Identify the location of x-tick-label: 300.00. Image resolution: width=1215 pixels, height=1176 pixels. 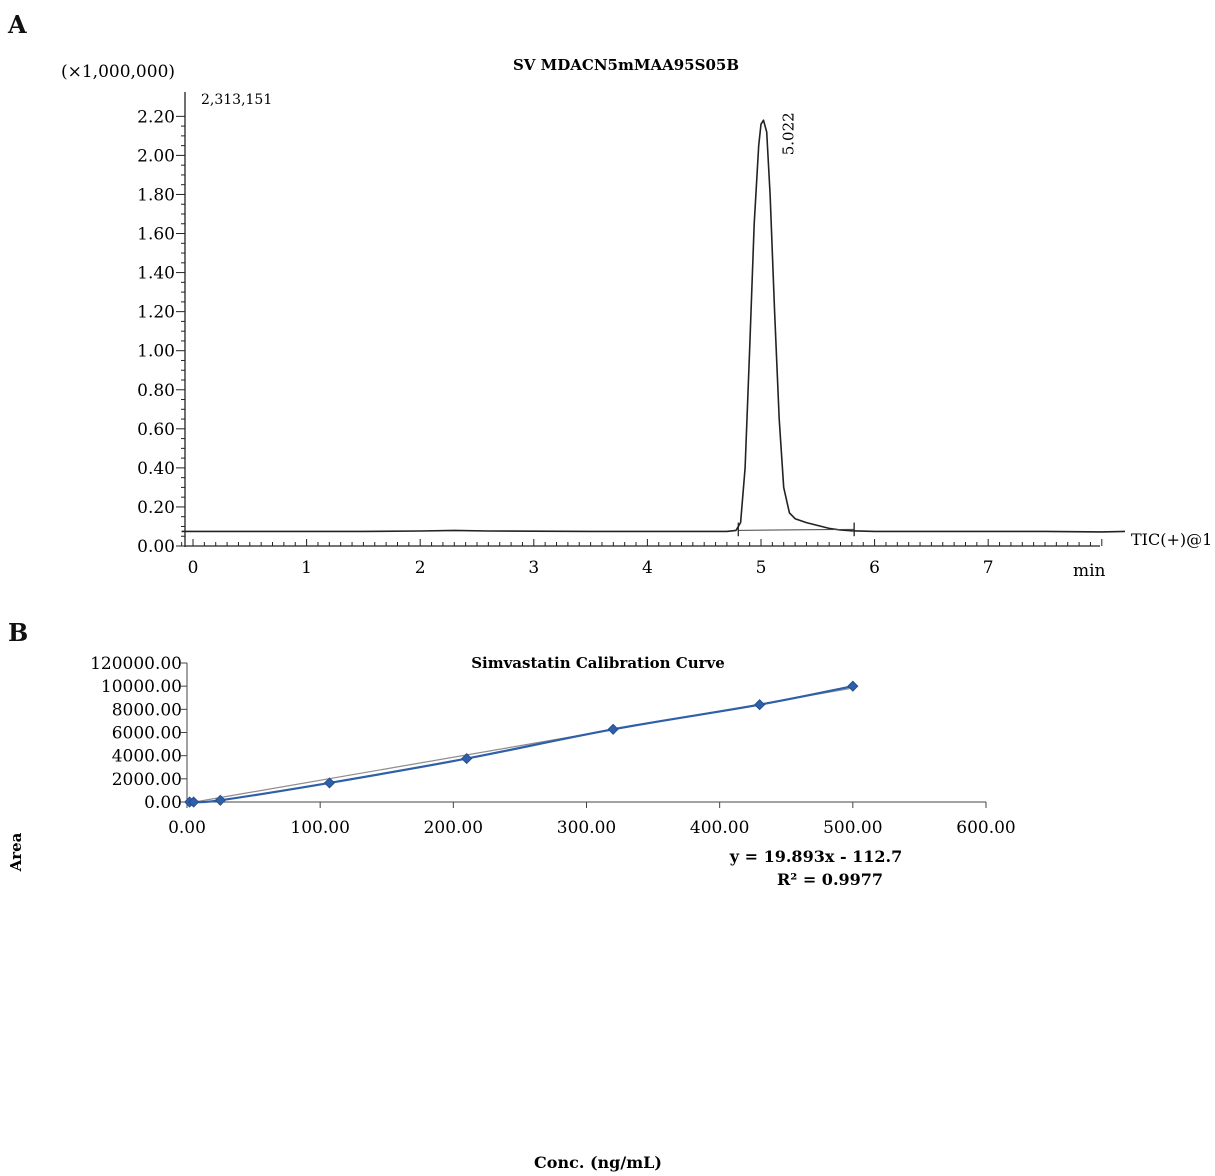
(586, 828).